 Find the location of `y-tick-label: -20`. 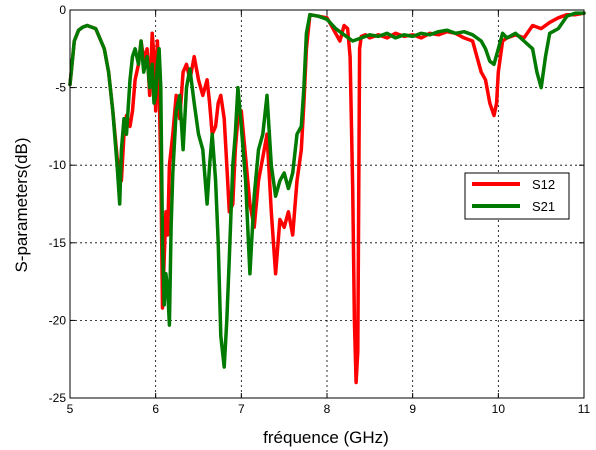

y-tick-label: -20 is located at coordinates (58, 320).